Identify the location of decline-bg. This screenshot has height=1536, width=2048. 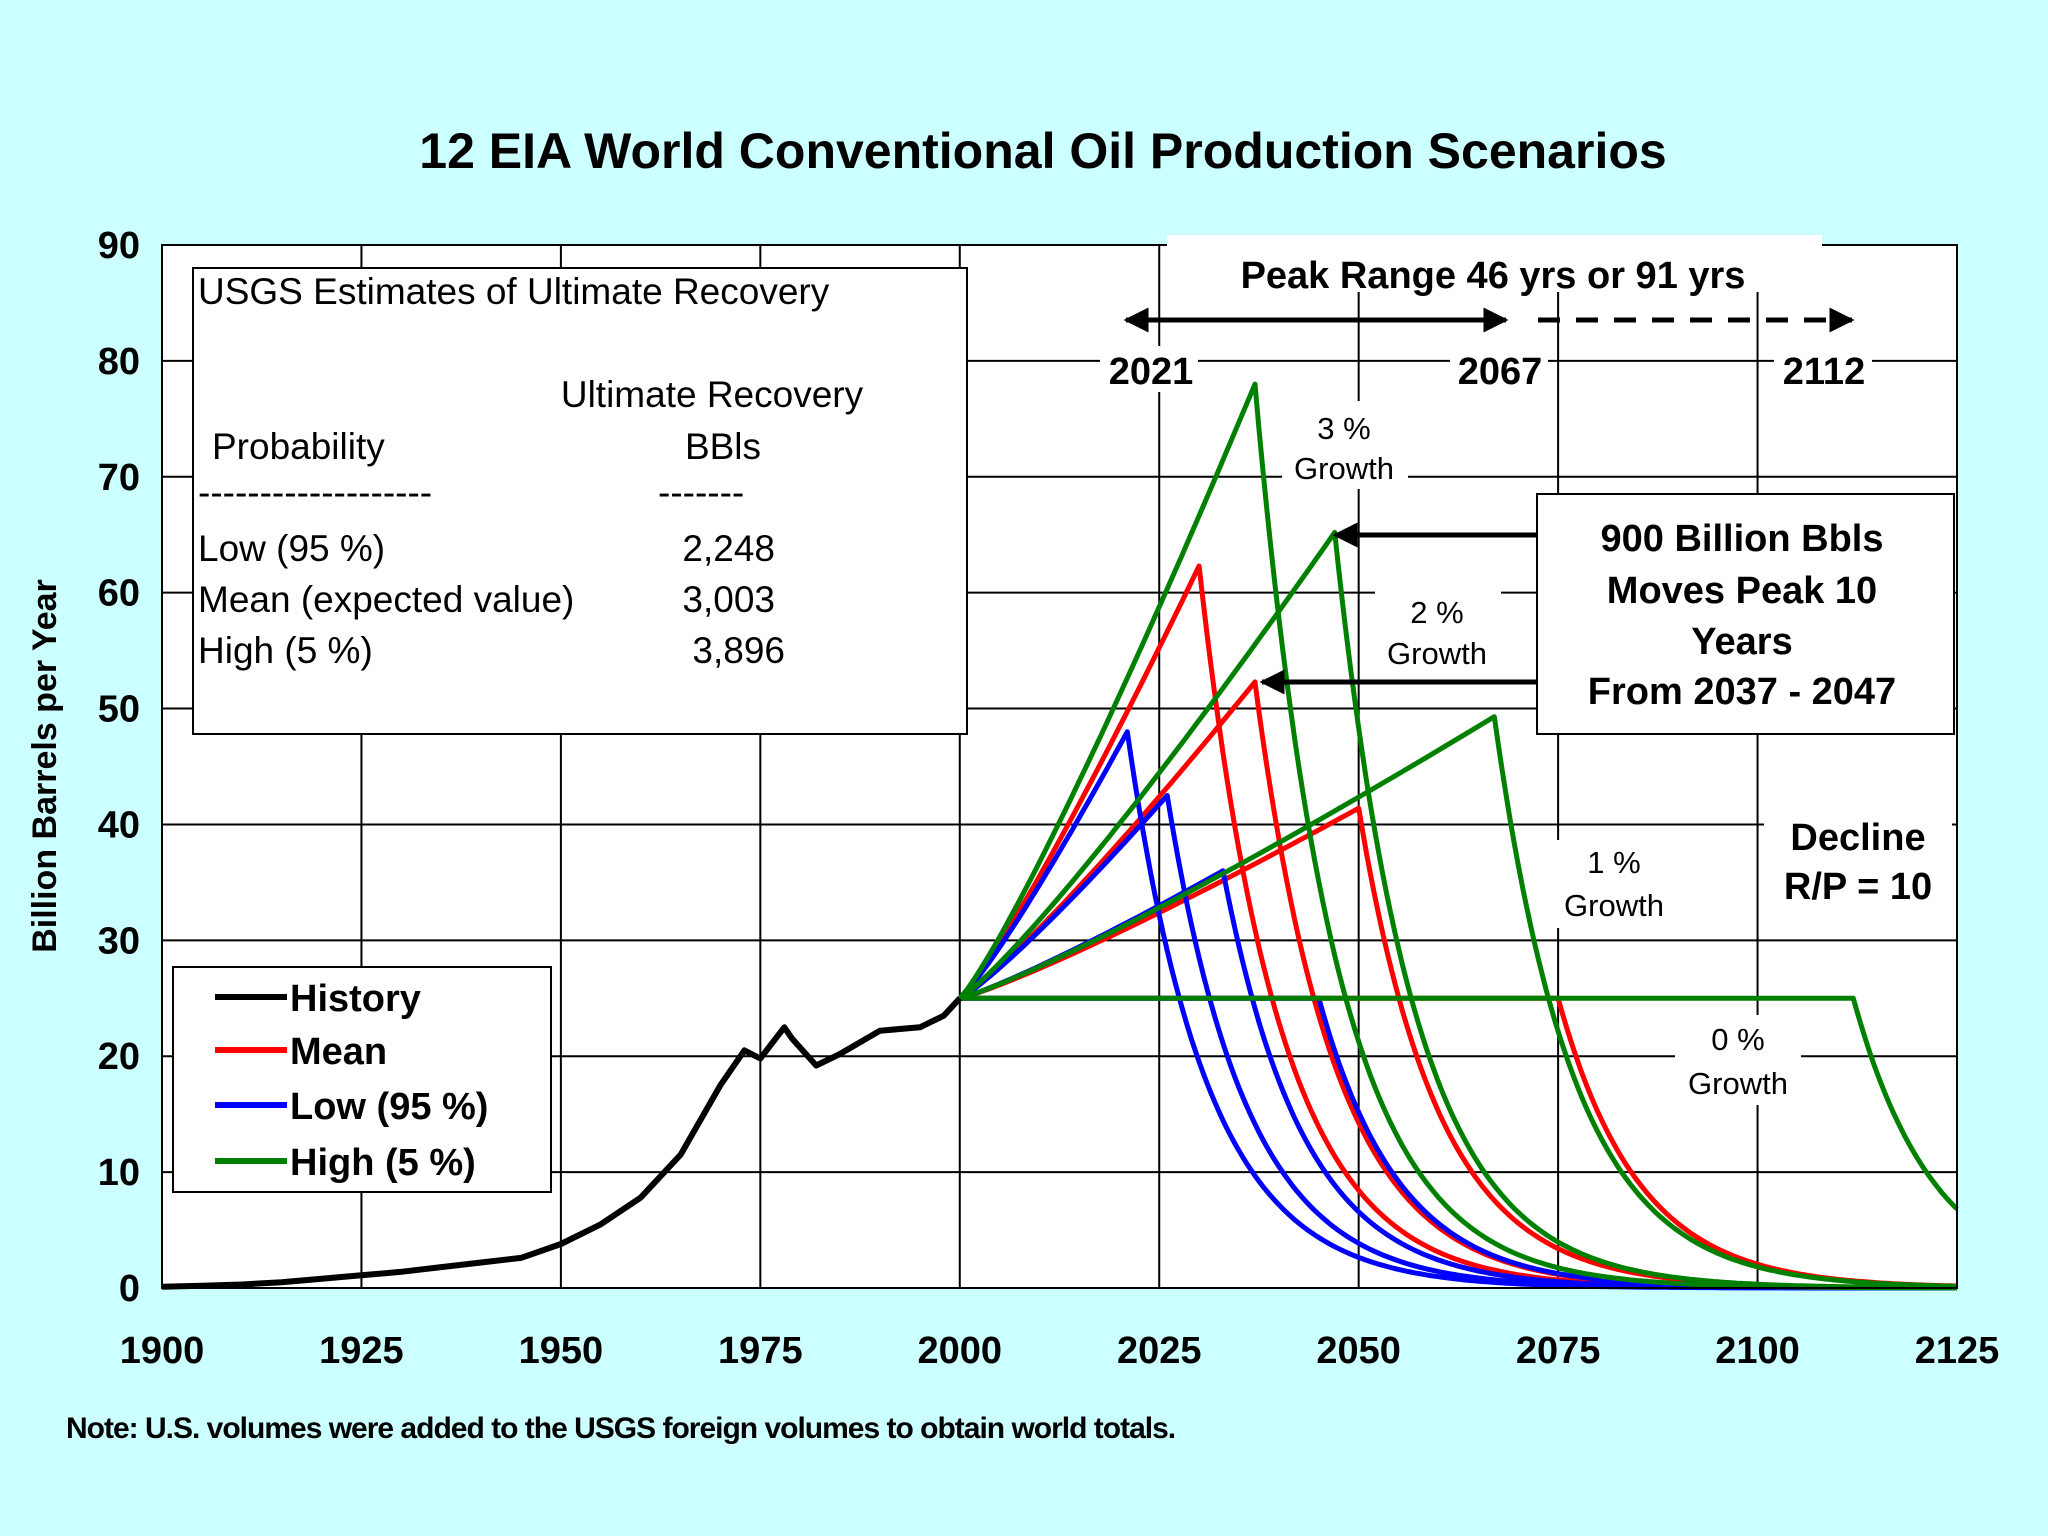
(1858, 864).